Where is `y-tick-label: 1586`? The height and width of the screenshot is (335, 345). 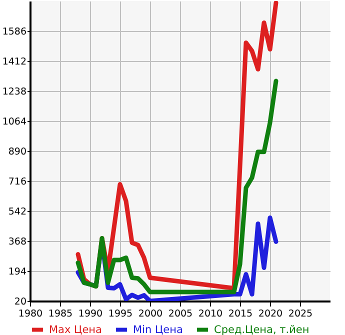
y-tick-label: 1586 is located at coordinates (14, 32).